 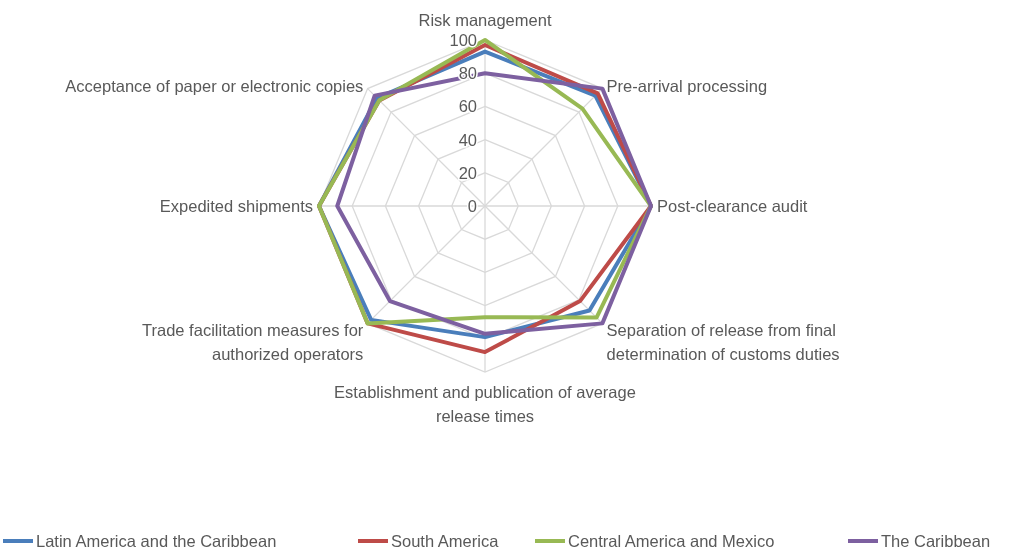 What do you see at coordinates (236, 206) in the screenshot?
I see `spoke-label: Expedited shipments` at bounding box center [236, 206].